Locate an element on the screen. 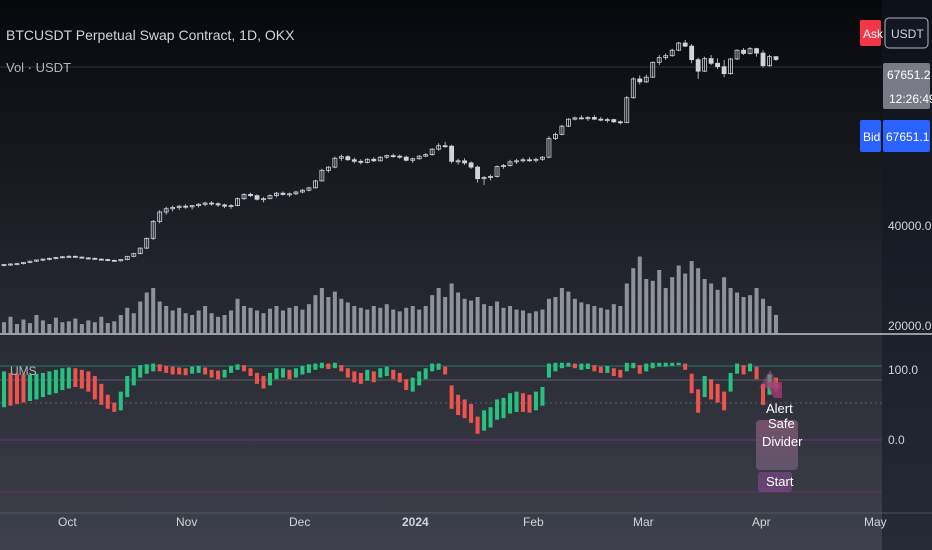  ask-label: Ask is located at coordinates (873, 34).